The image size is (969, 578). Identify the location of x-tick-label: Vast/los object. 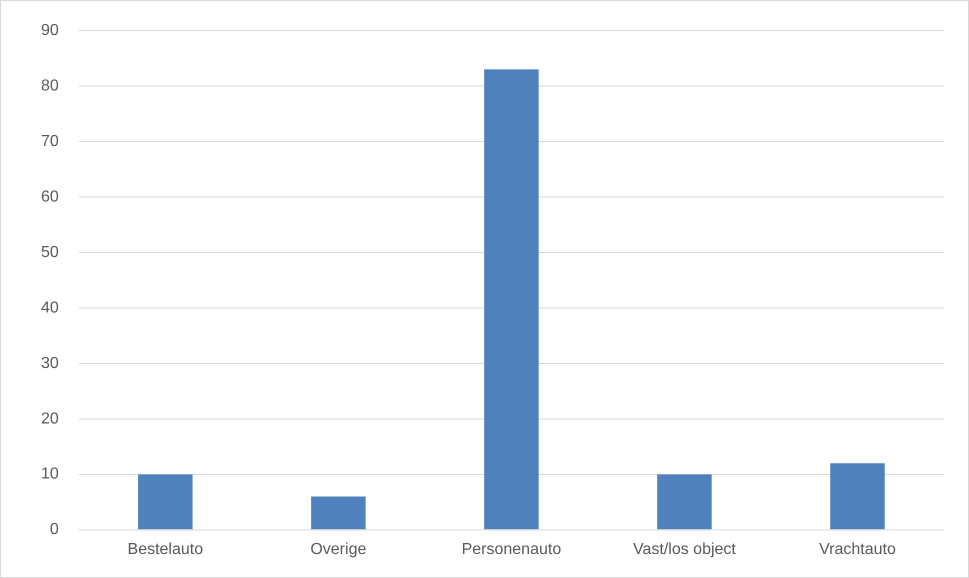
(684, 549).